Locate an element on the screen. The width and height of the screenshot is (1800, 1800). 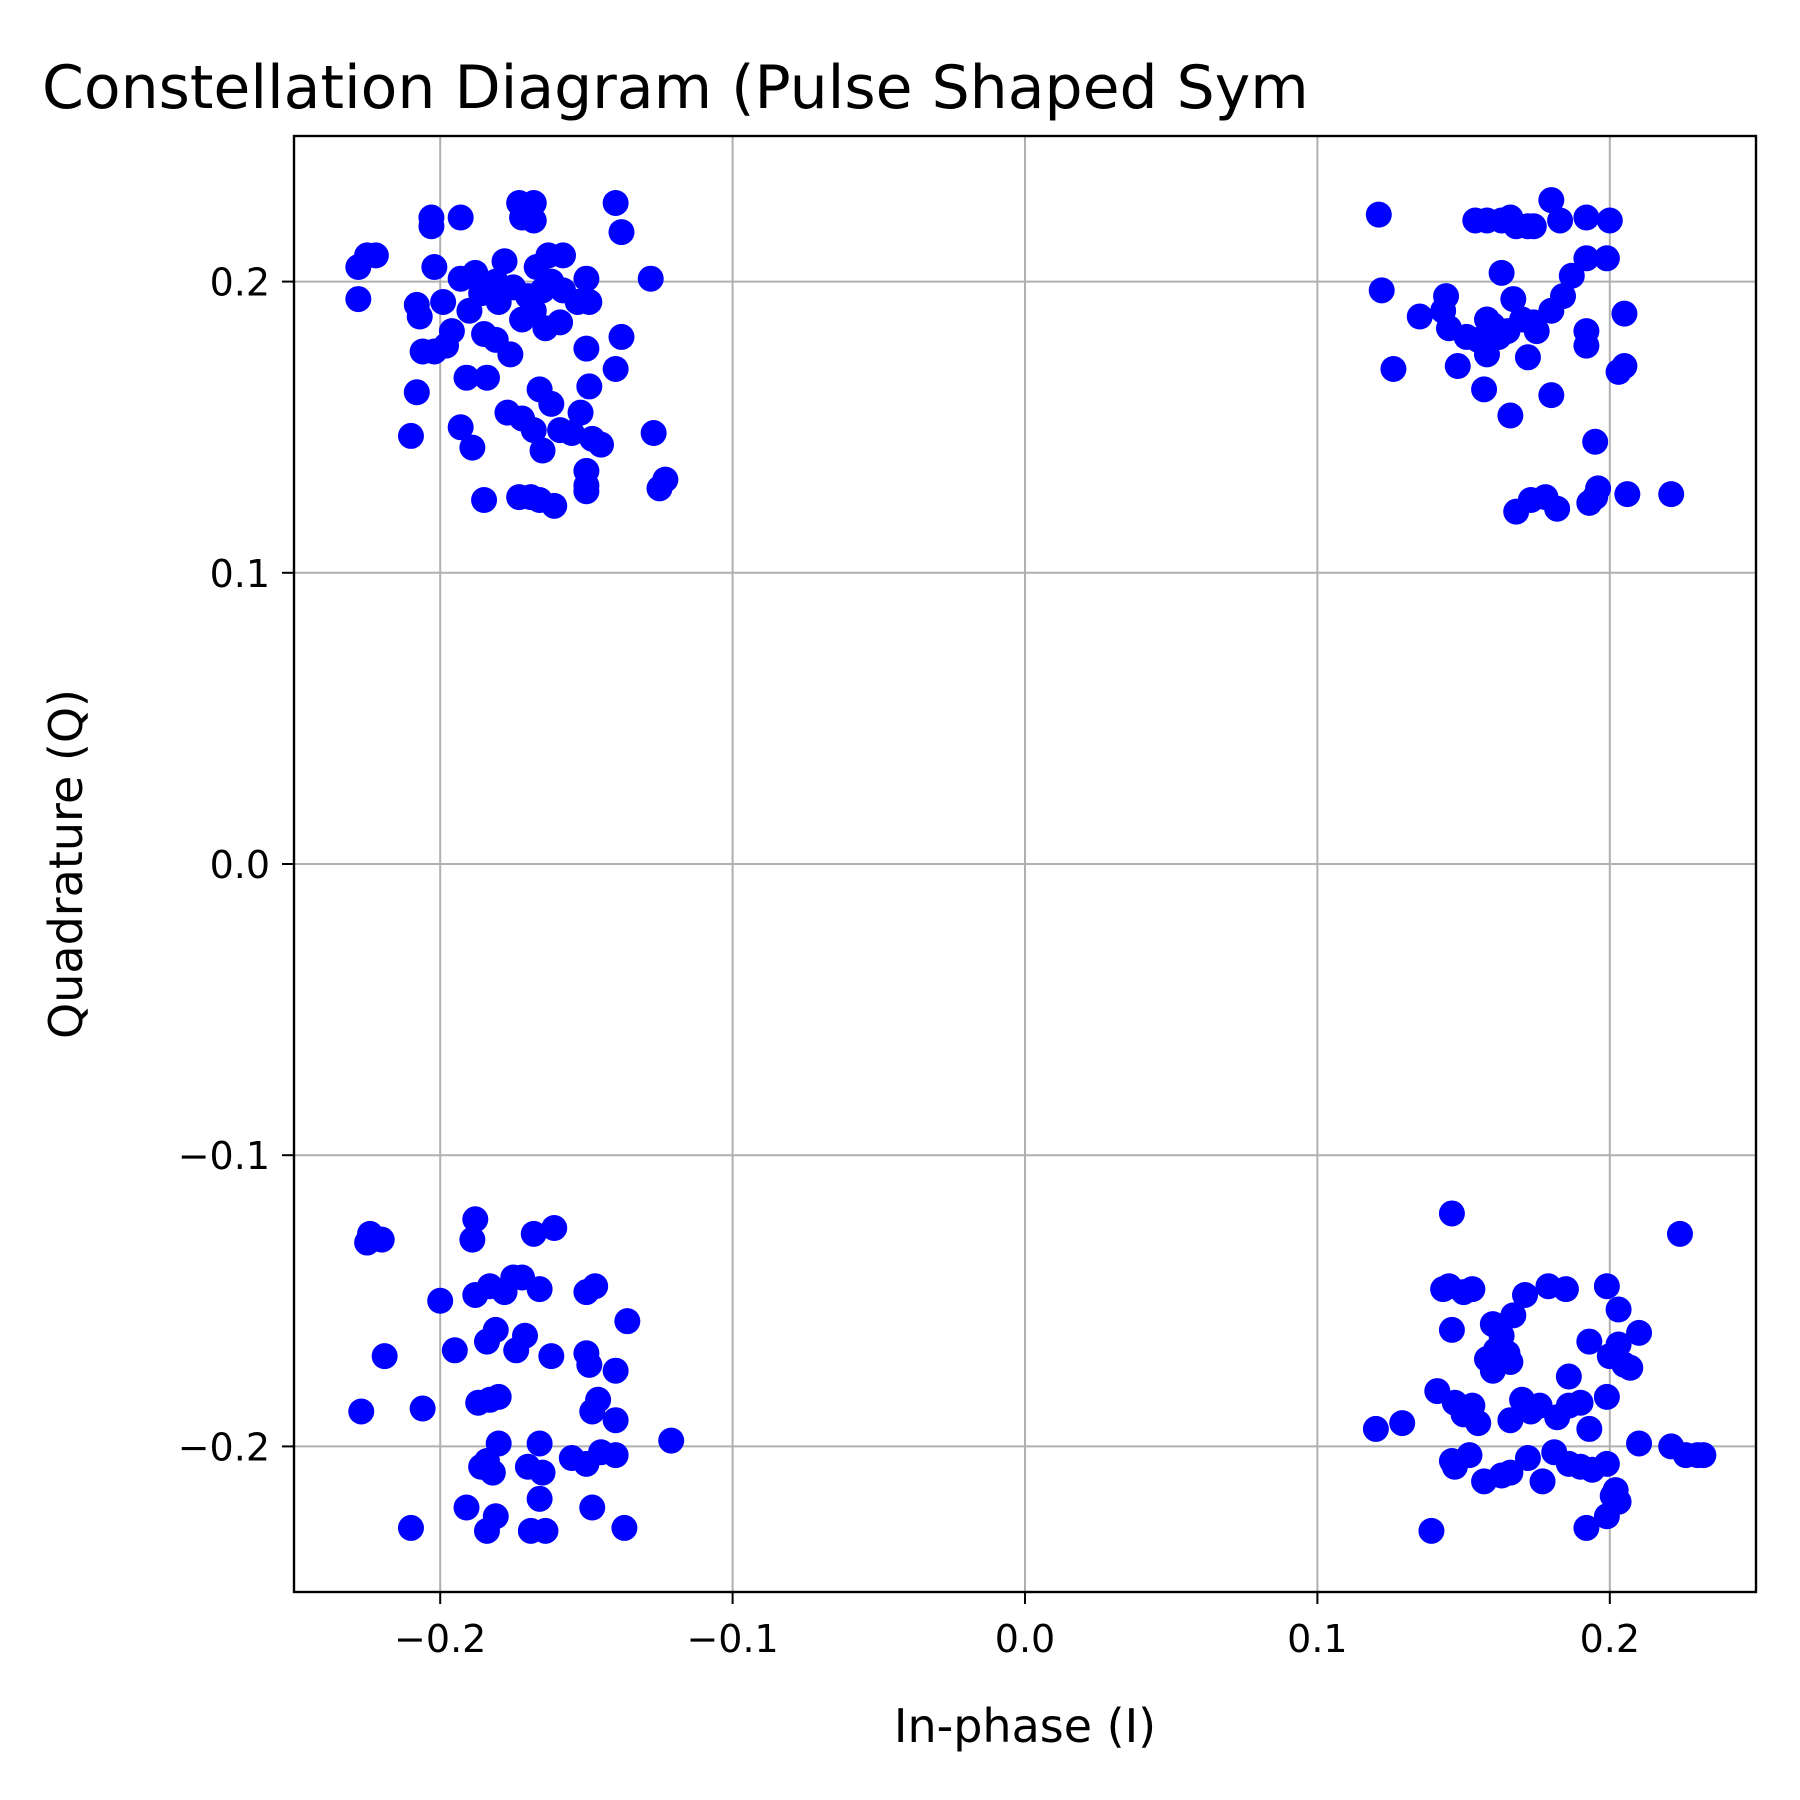
x-tick-label: 0.2 is located at coordinates (1610, 1639).